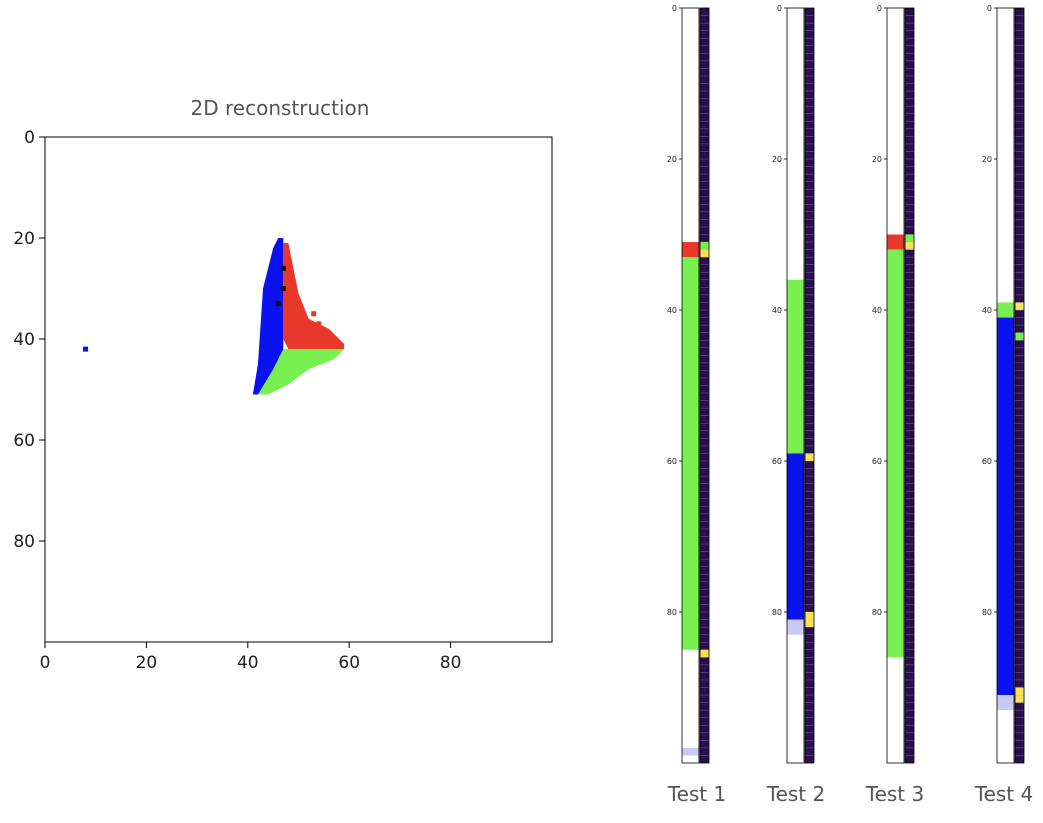  What do you see at coordinates (895, 794) in the screenshot?
I see `test-3-label: Test 3` at bounding box center [895, 794].